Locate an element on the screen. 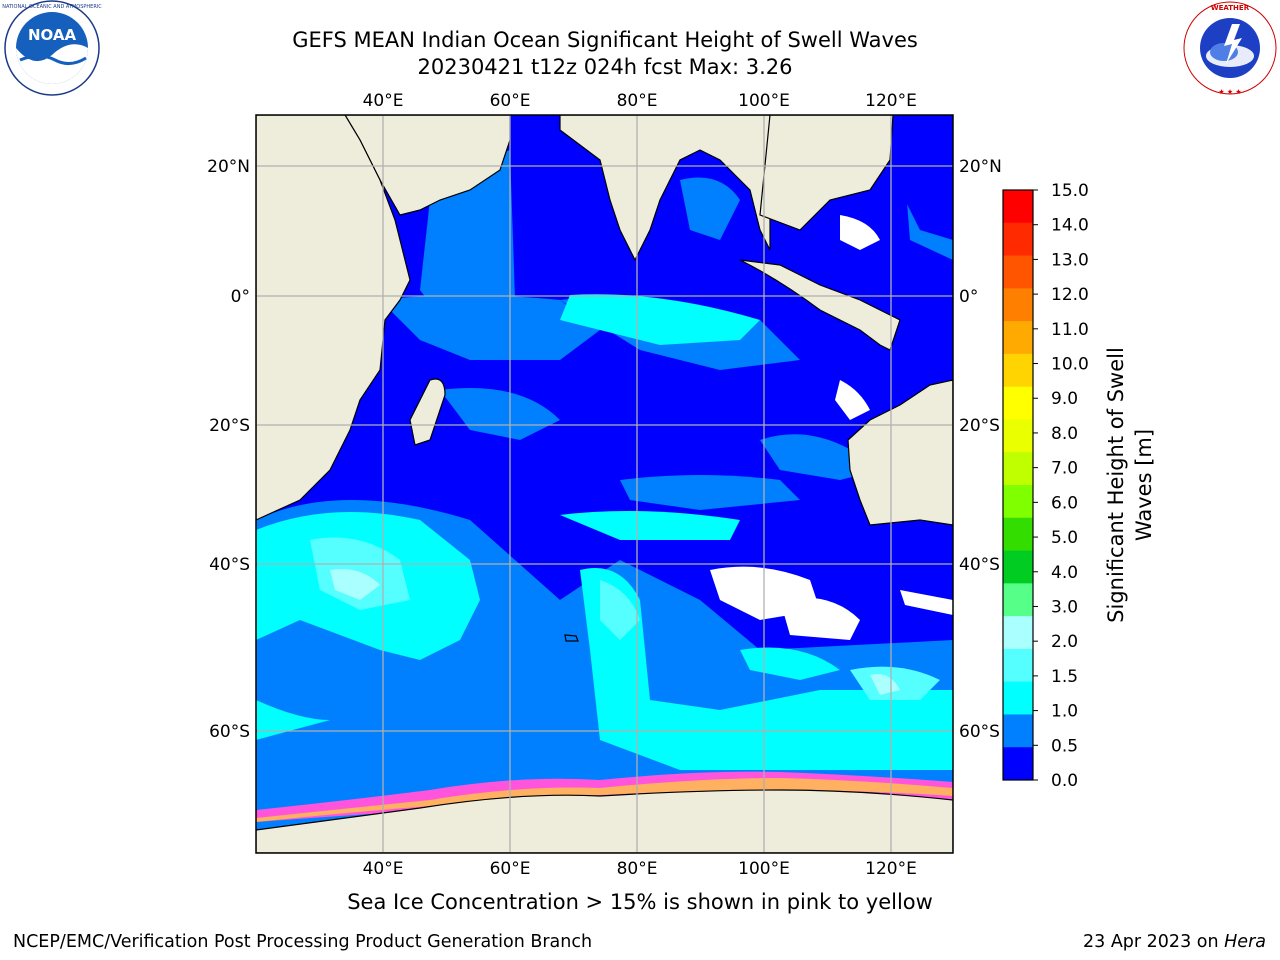 The width and height of the screenshot is (1280, 960). svg-text:NATIONAL OCEANIC AND ATMOSPHER: NATIONAL OCEANIC AND ATMOSPHERIC is located at coordinates (52, 7).